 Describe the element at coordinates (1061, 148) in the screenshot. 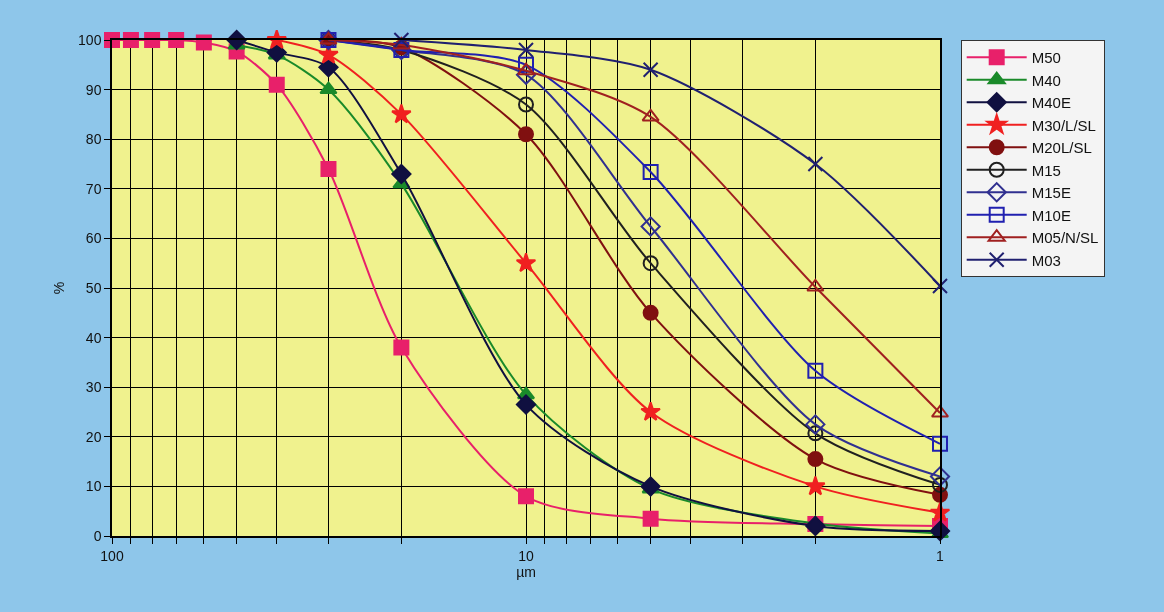

I see `legend-label: M20L/SL` at that location.